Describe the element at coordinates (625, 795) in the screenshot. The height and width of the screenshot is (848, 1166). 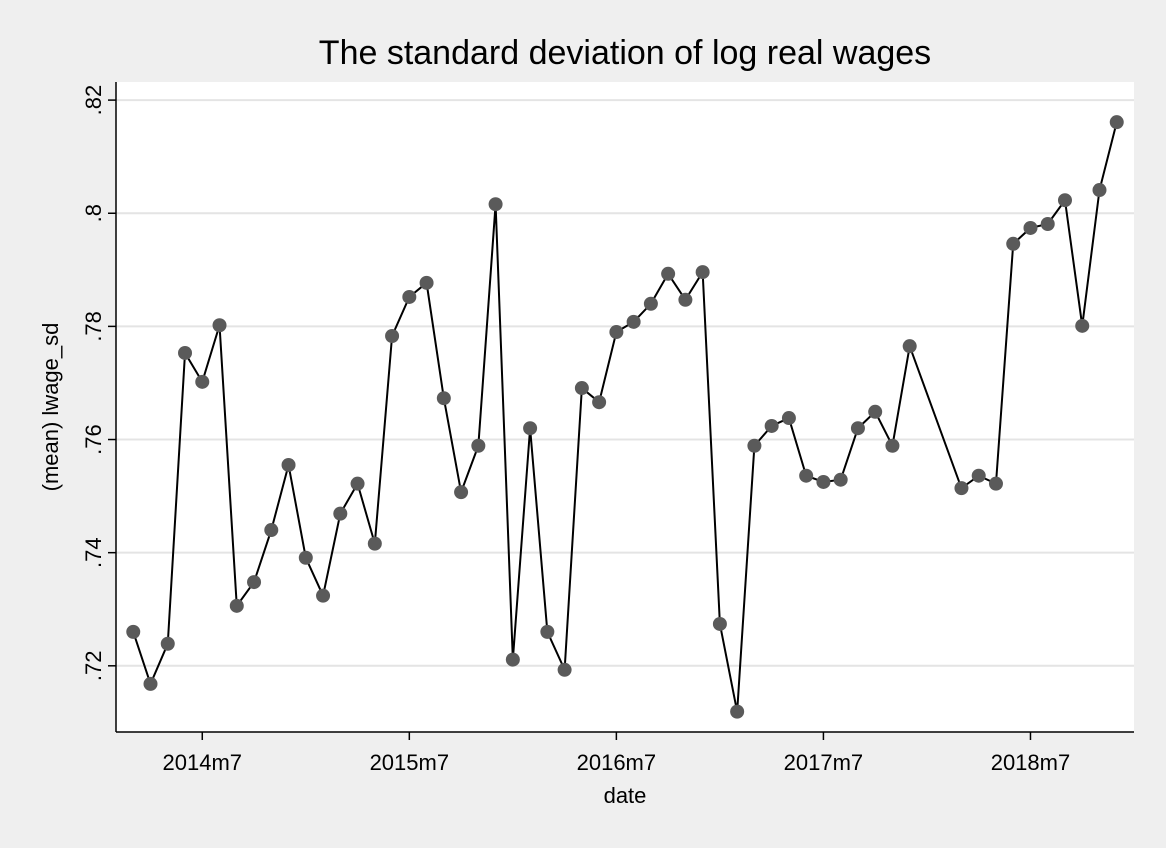
I see `x-axis-label: date` at that location.